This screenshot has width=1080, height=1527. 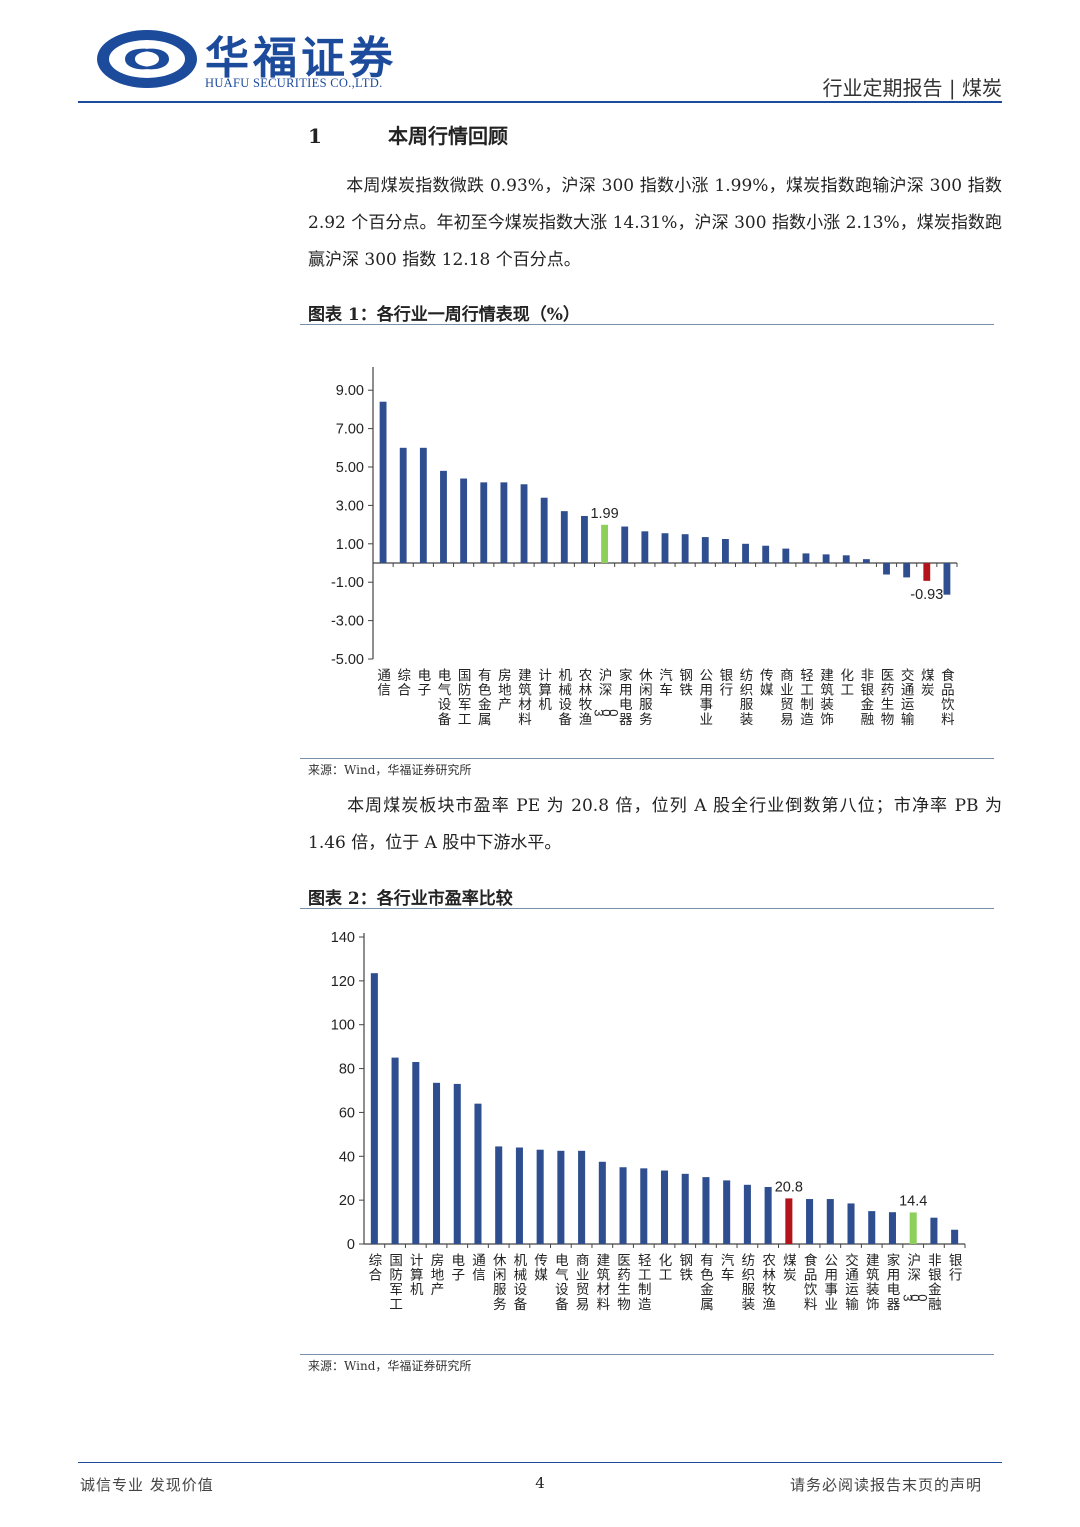 What do you see at coordinates (787, 697) in the screenshot?
I see `x-tick-label: 商业贸易` at bounding box center [787, 697].